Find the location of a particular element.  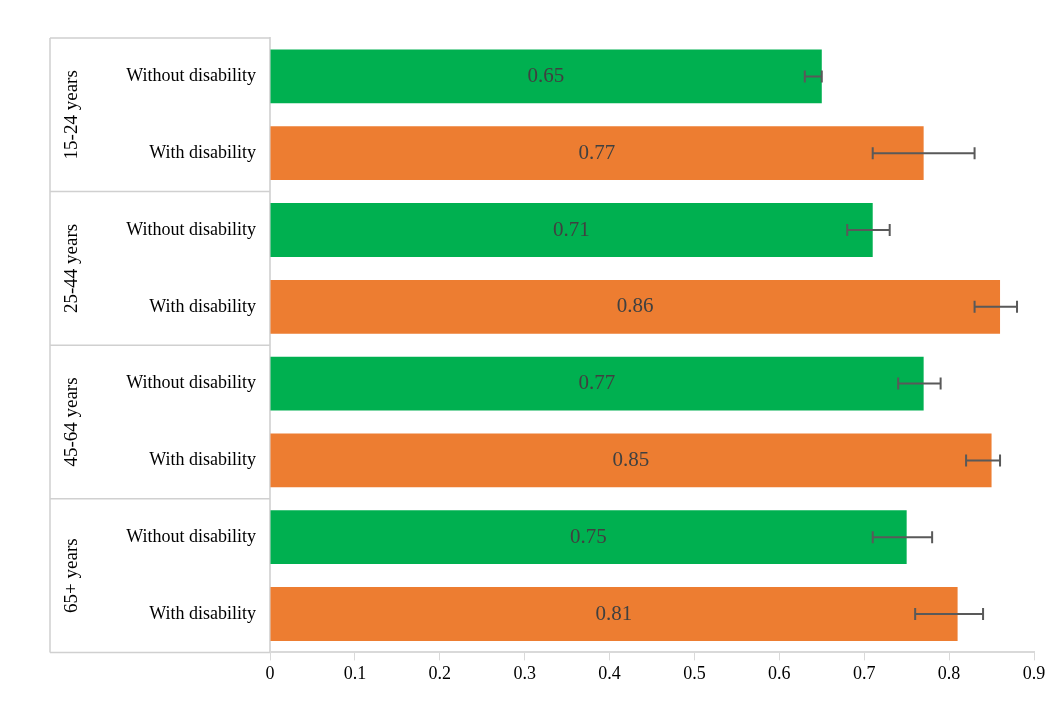

x-tick-label: 0.4 is located at coordinates (609, 672).